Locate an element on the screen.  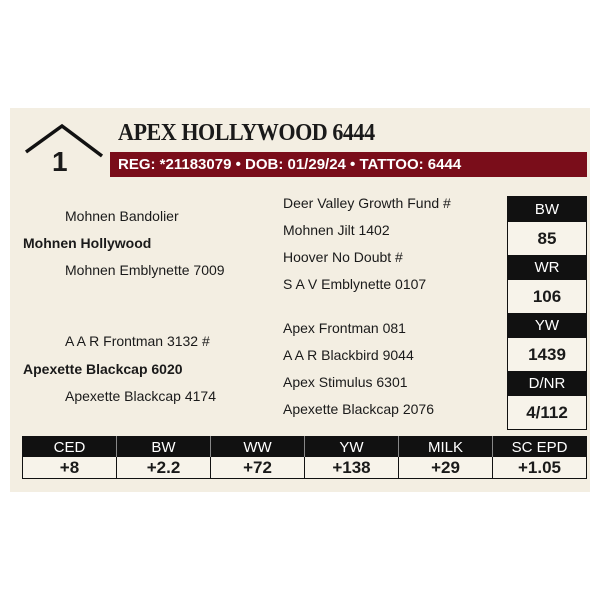
stat-value: 1439 is located at coordinates (547, 354).